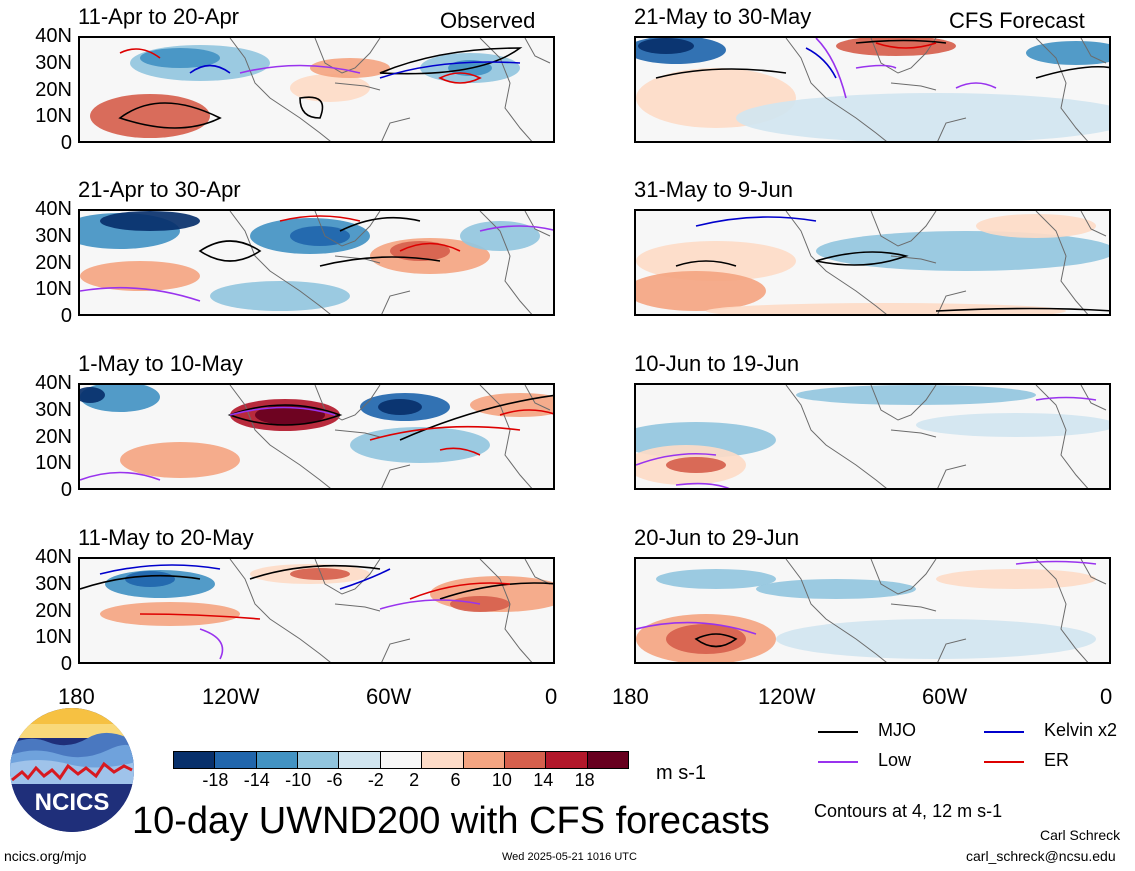 This screenshot has width=1135, height=871. What do you see at coordinates (1057, 760) in the screenshot?
I see `legend-label-er: ER` at bounding box center [1057, 760].